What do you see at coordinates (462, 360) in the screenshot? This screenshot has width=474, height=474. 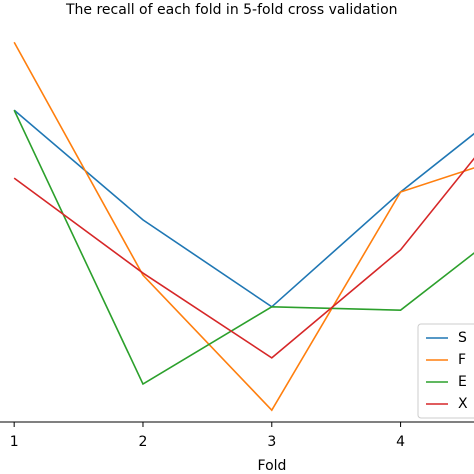 I see `legend-label: F` at bounding box center [462, 360].